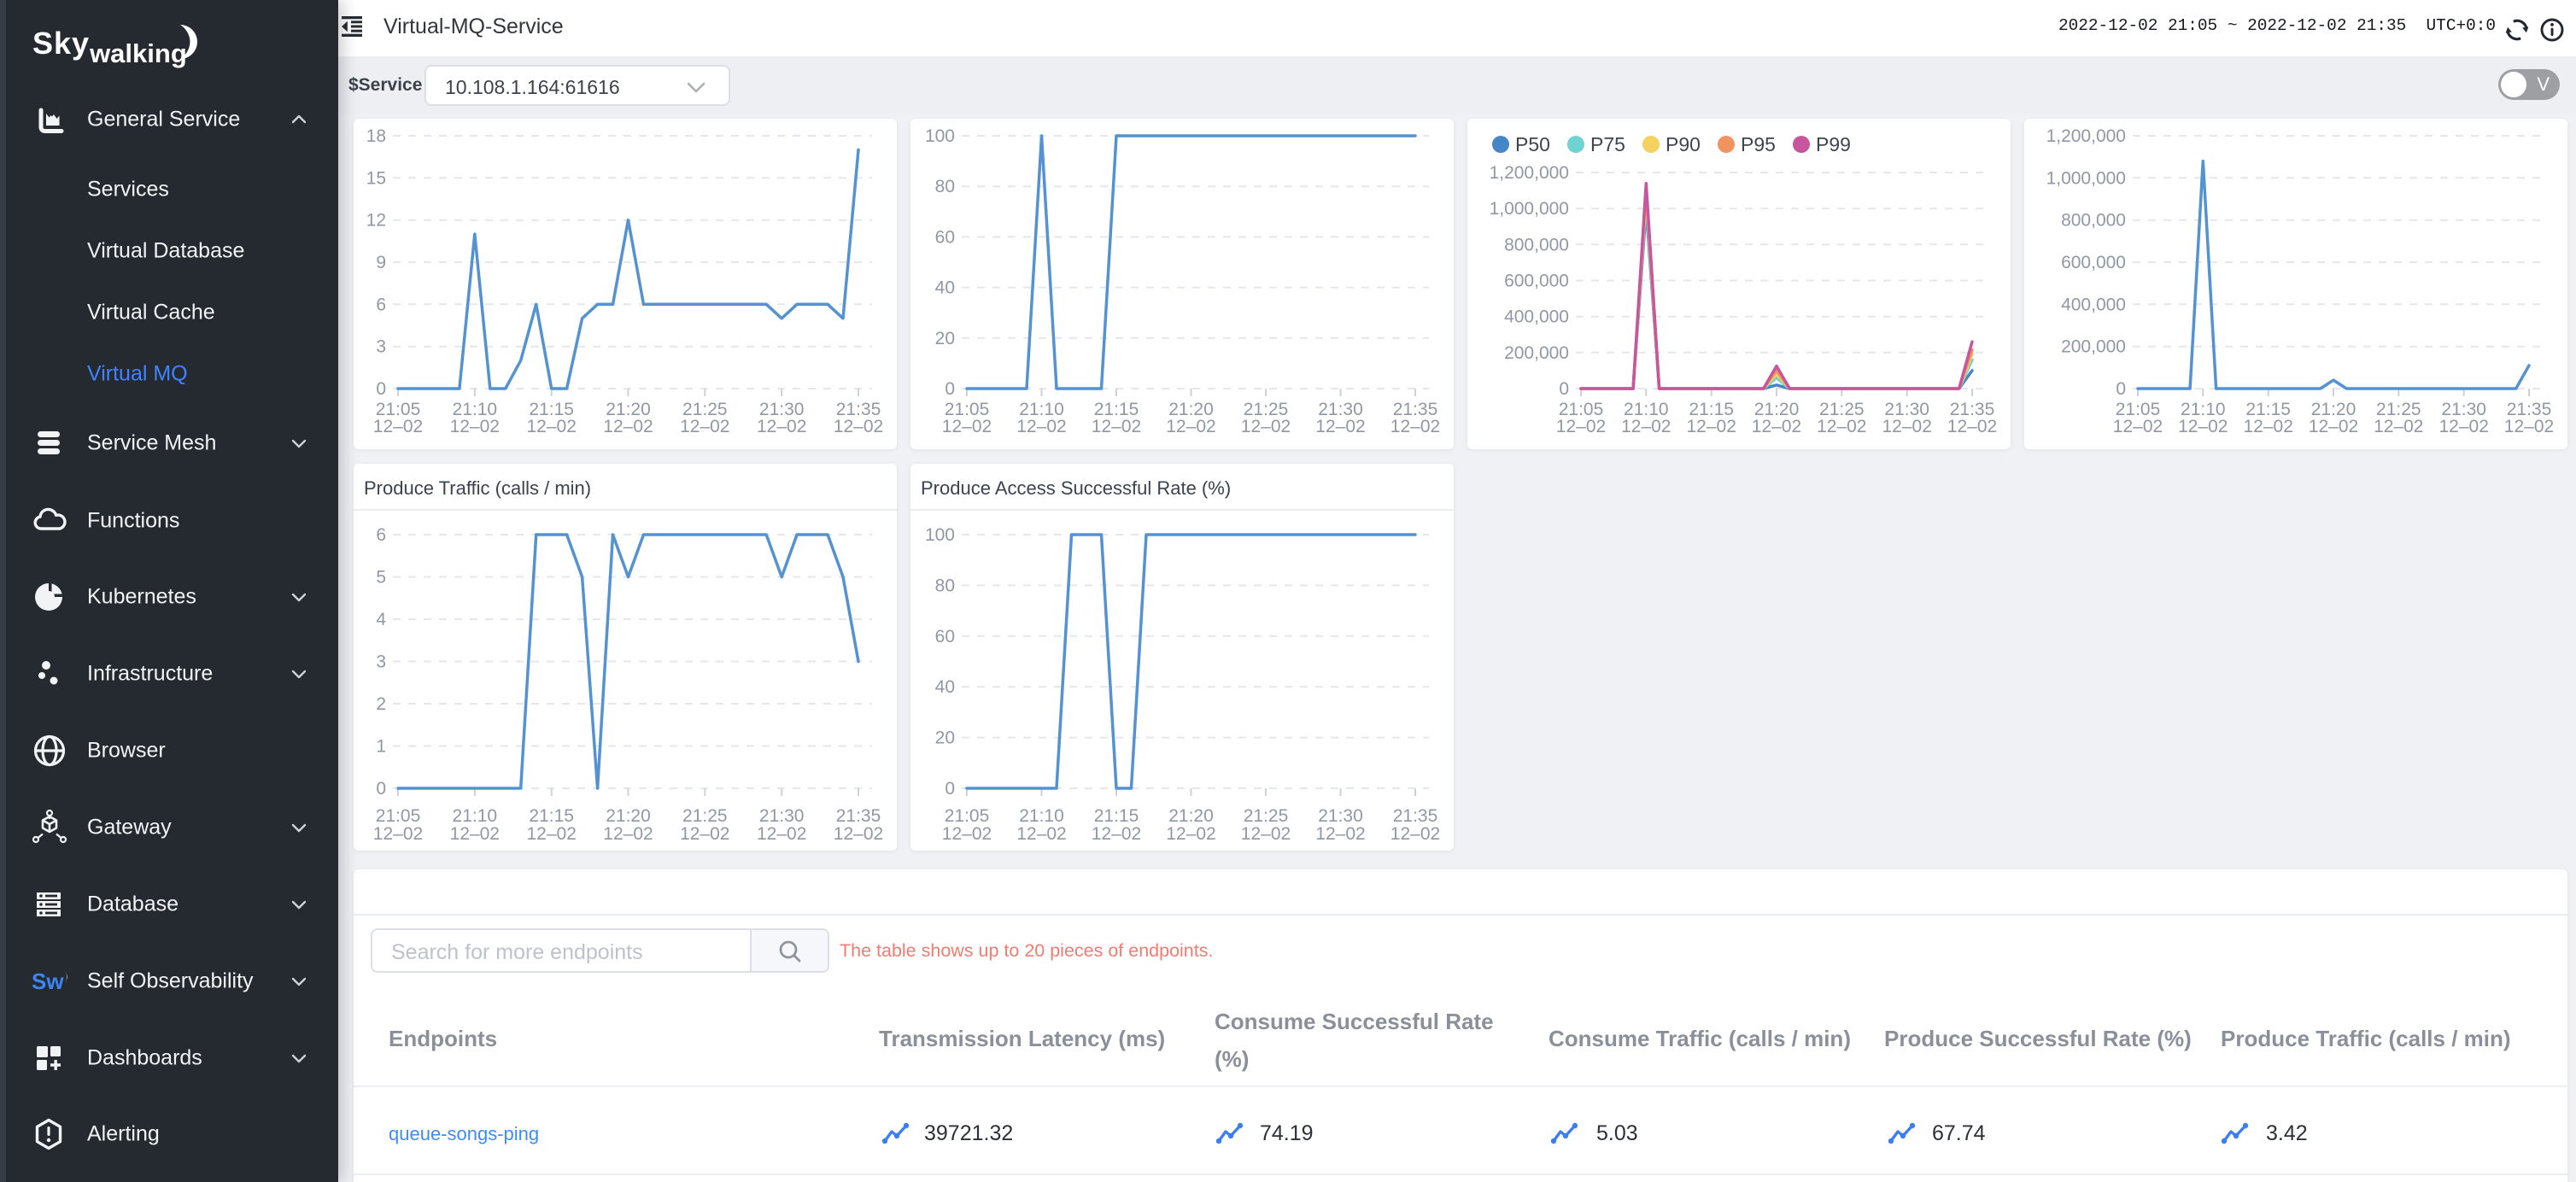  What do you see at coordinates (1758, 144) in the screenshot?
I see `svg-text: P95` at bounding box center [1758, 144].